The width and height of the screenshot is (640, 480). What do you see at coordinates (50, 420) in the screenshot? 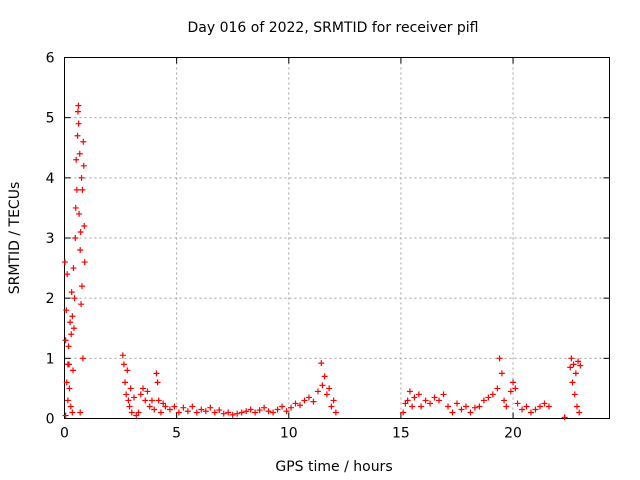
I see `y-tick-label: 0` at bounding box center [50, 420].